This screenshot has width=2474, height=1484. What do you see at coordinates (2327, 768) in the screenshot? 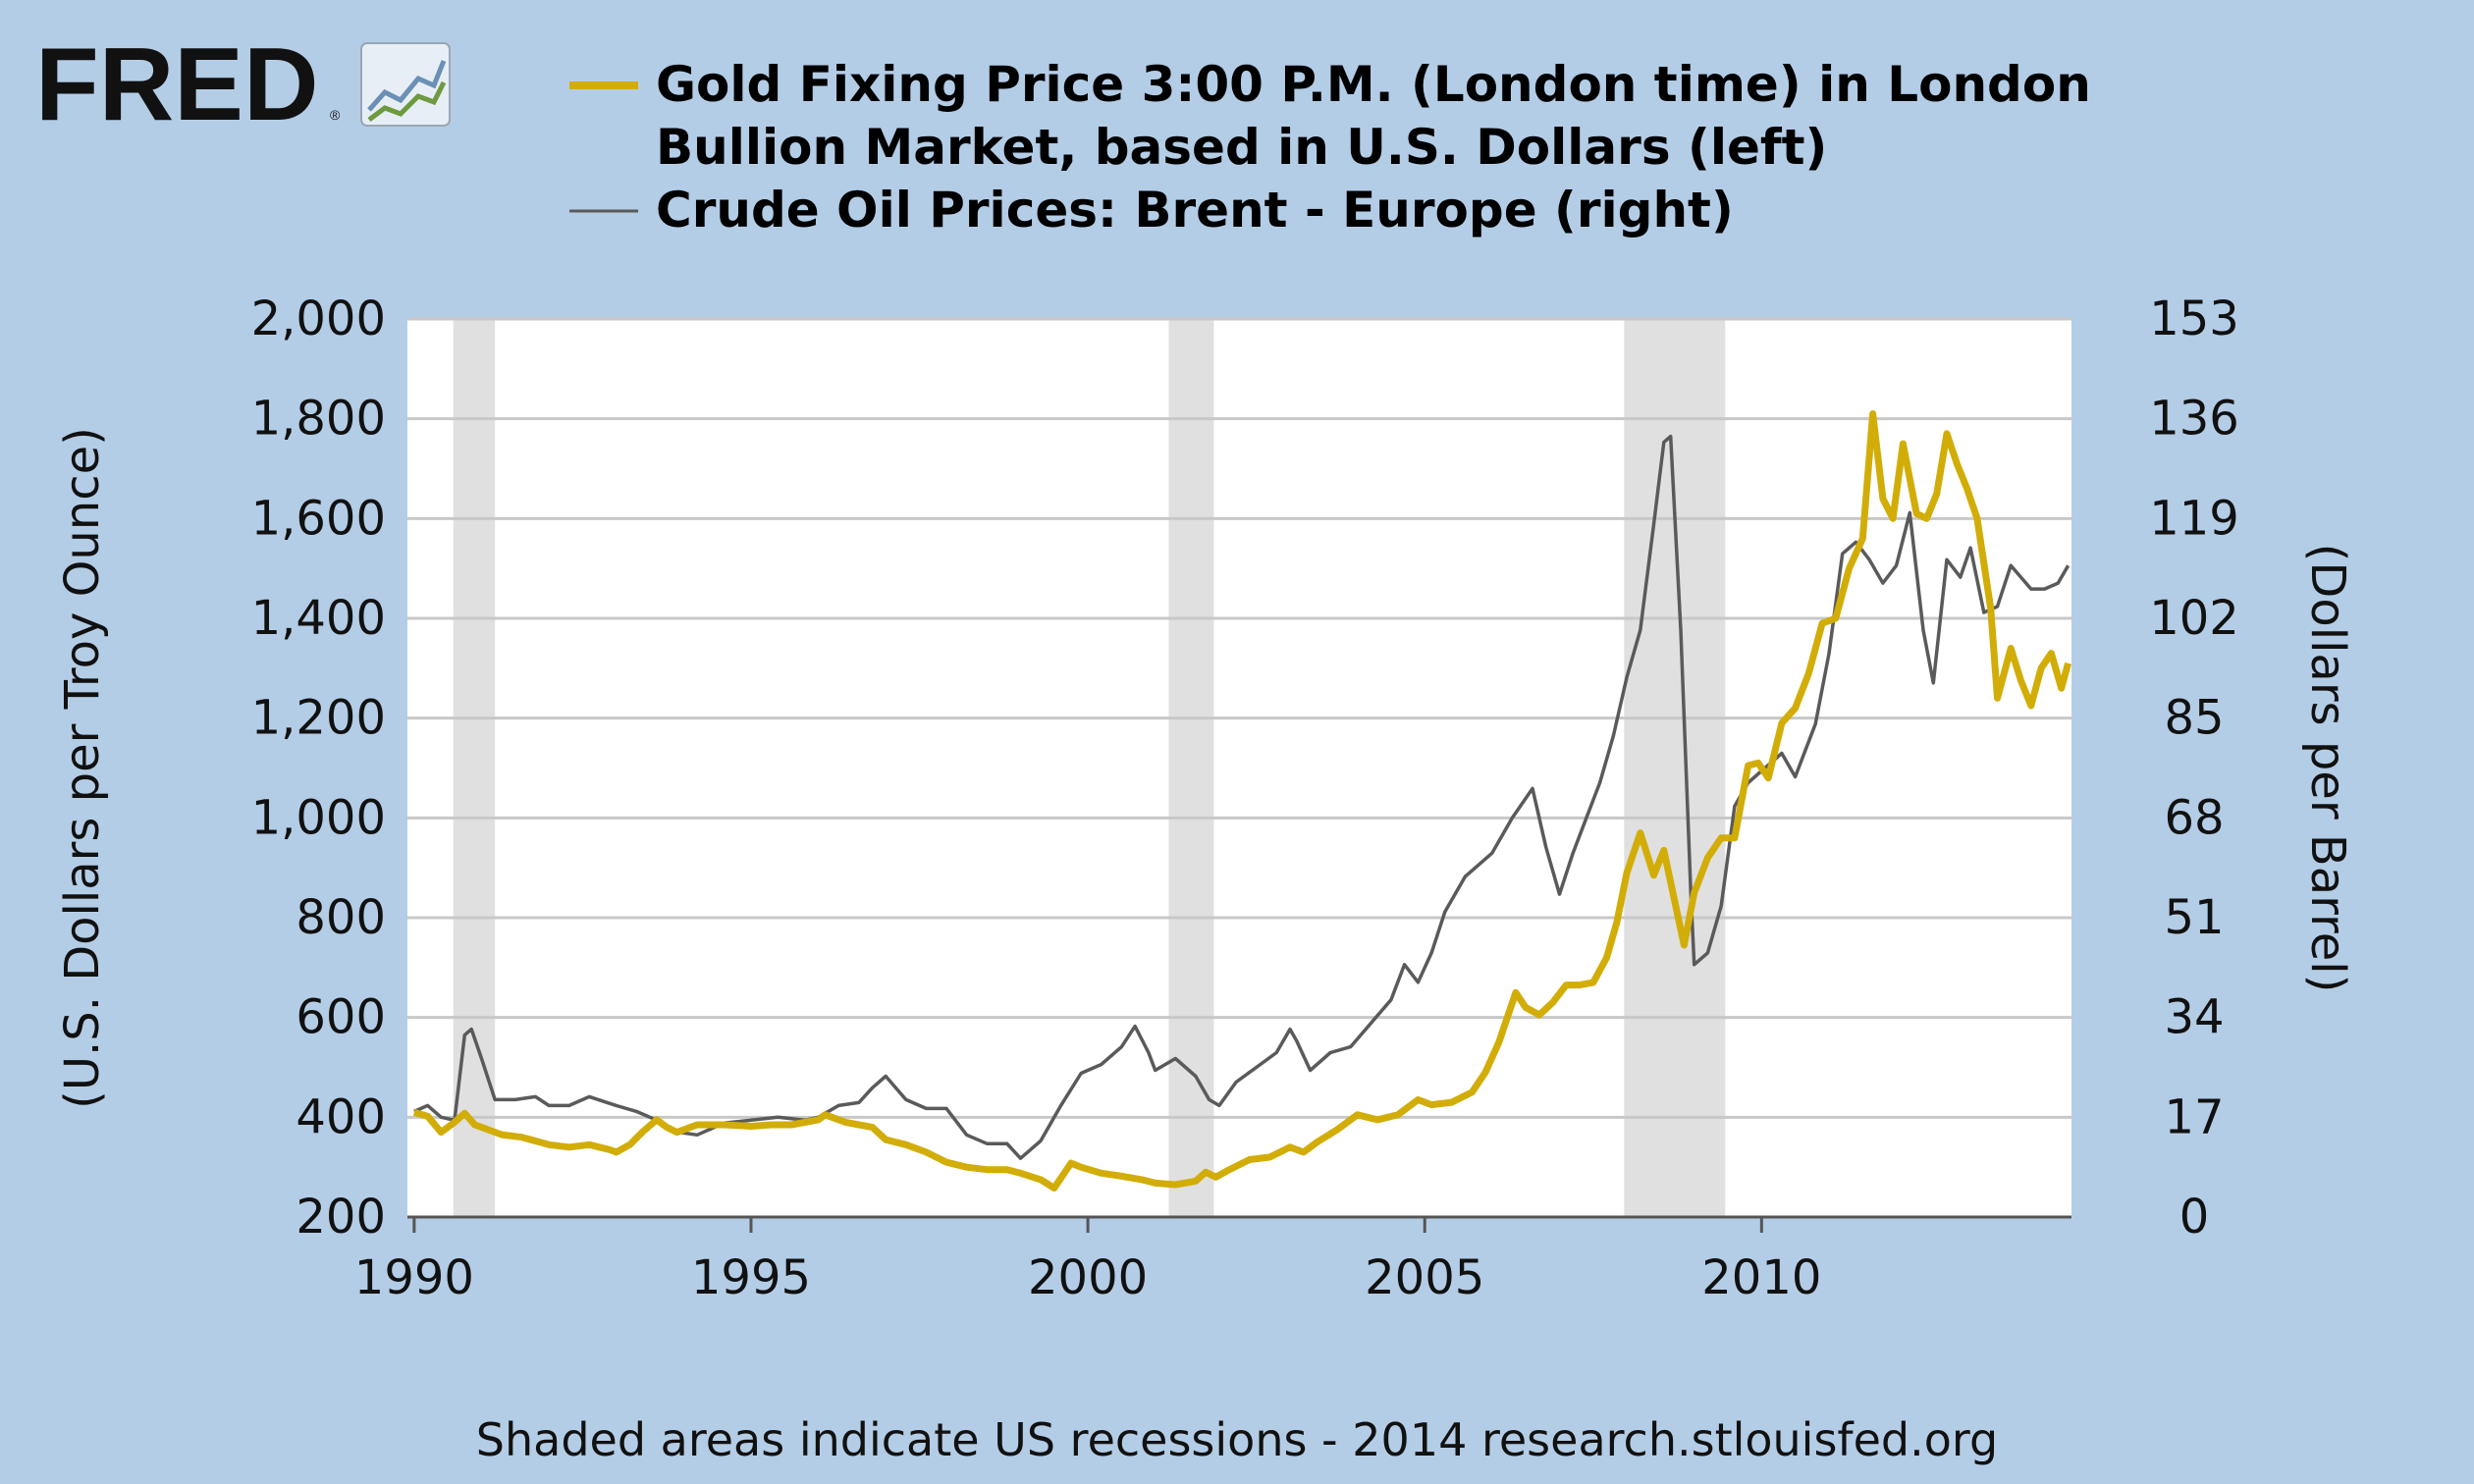
I see `right-axis-title: (Dollars per Barrel)` at bounding box center [2327, 768].